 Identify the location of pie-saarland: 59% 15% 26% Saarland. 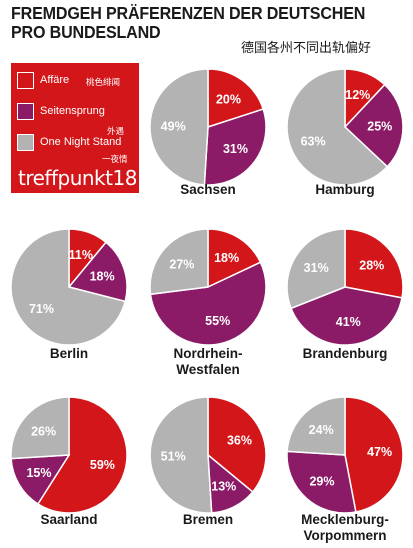
(69, 461).